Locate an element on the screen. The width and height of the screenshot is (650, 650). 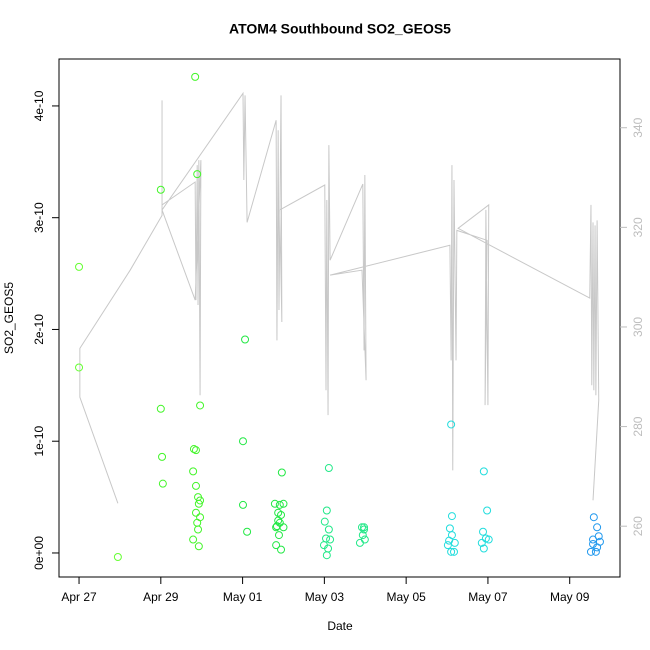
y2-tick-label: 320 is located at coordinates (638, 227).